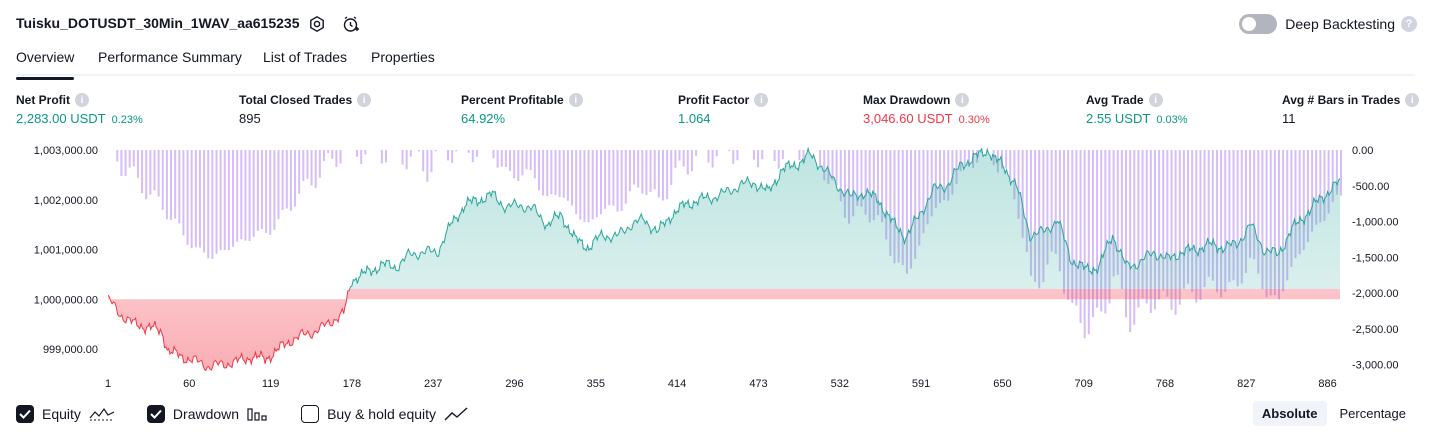 The width and height of the screenshot is (1431, 438). Describe the element at coordinates (677, 384) in the screenshot. I see `x-axis-tick-label: 414` at that location.